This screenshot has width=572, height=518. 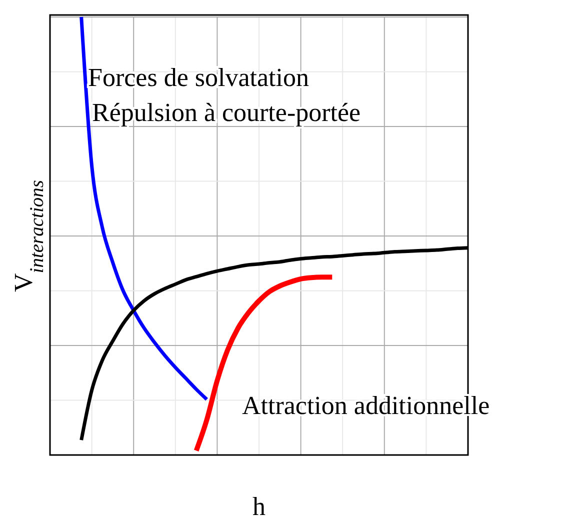 What do you see at coordinates (198, 77) in the screenshot?
I see `annotation: Forces de solvatation` at bounding box center [198, 77].